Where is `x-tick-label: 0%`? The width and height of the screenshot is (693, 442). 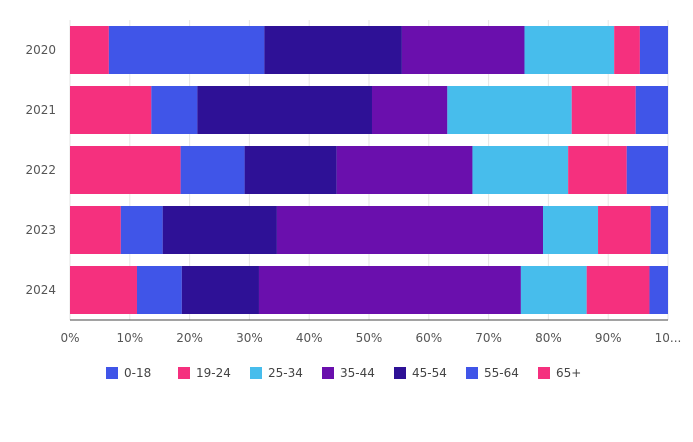 x-tick-label: 0% is located at coordinates (69, 338).